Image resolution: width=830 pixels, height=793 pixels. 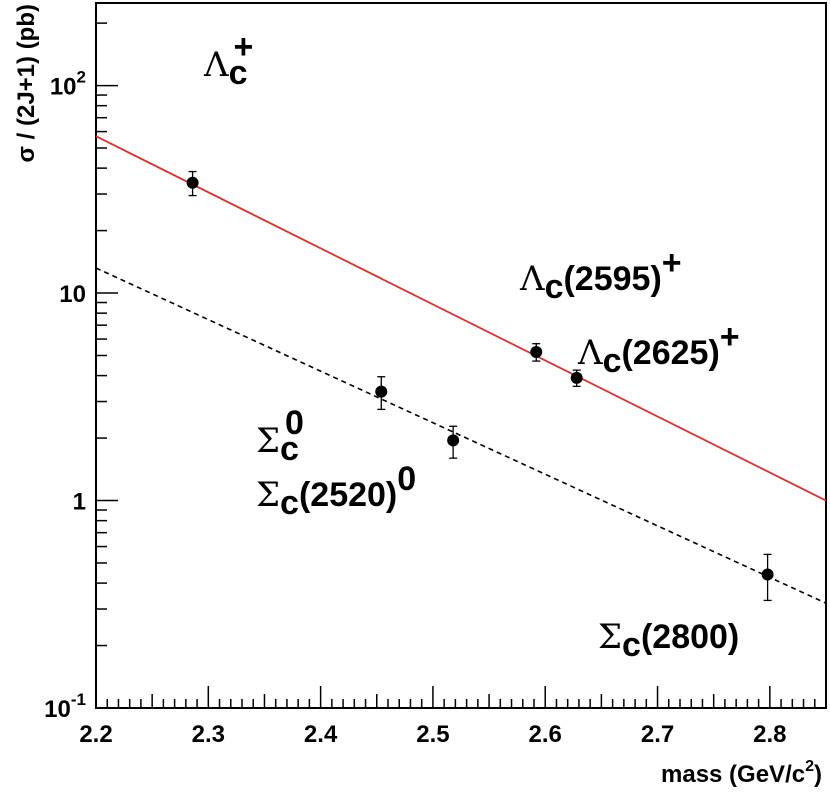 What do you see at coordinates (809, 766) in the screenshot?
I see `x-axis-label-part: 2` at bounding box center [809, 766].